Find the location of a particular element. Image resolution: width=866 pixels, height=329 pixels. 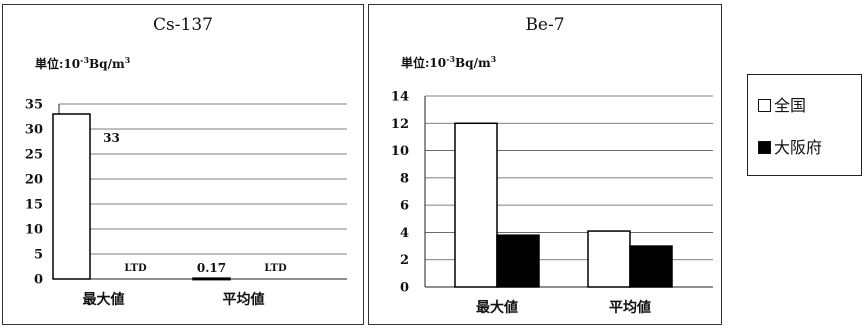

y-tick-label: 2 is located at coordinates (404, 260).